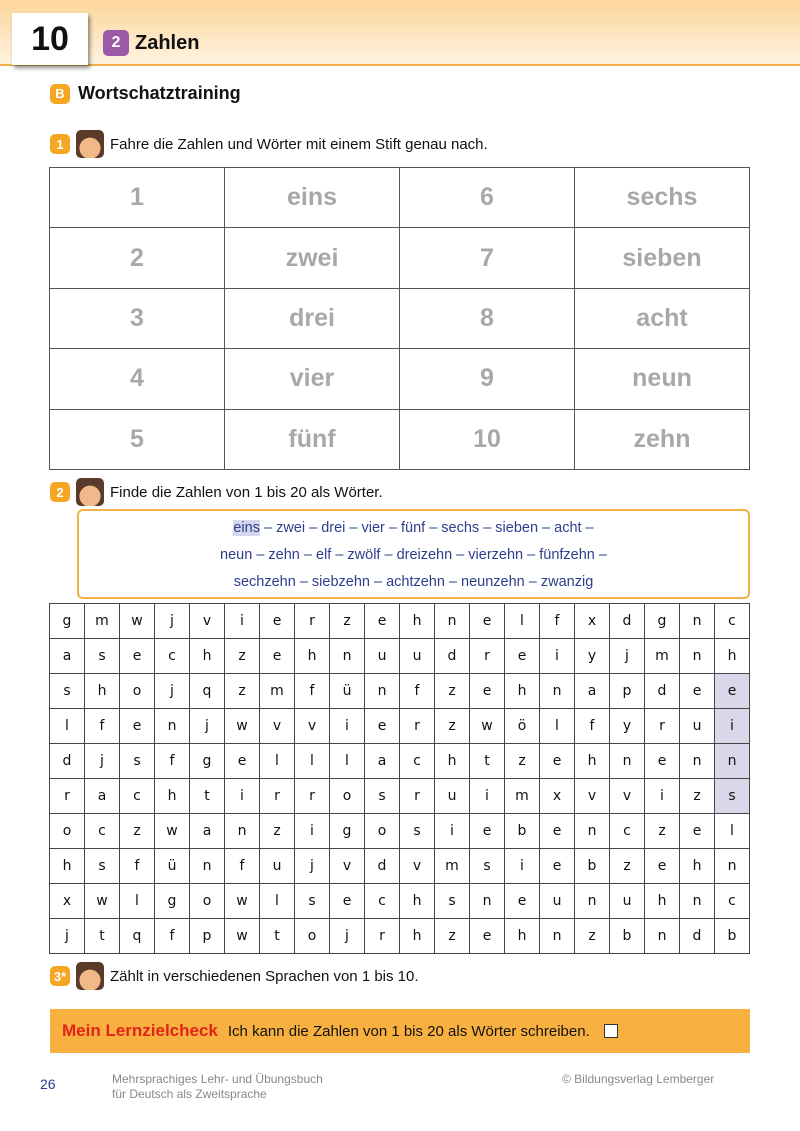  I want to click on grid-cell: x, so click(592, 621).